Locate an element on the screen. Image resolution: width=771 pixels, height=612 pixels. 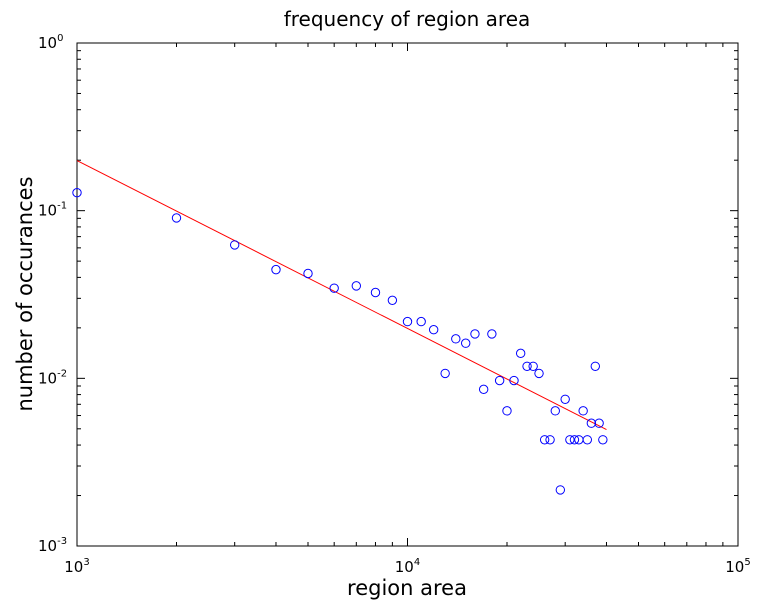
x-axis-label: region area is located at coordinates (407, 588).